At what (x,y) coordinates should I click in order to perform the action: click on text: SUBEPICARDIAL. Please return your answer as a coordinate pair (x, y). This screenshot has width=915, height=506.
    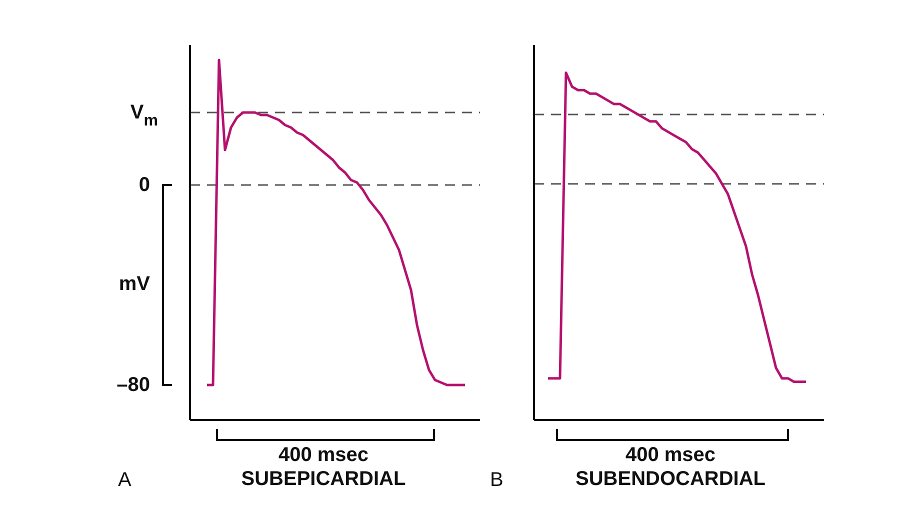
    Looking at the image, I should click on (323, 479).